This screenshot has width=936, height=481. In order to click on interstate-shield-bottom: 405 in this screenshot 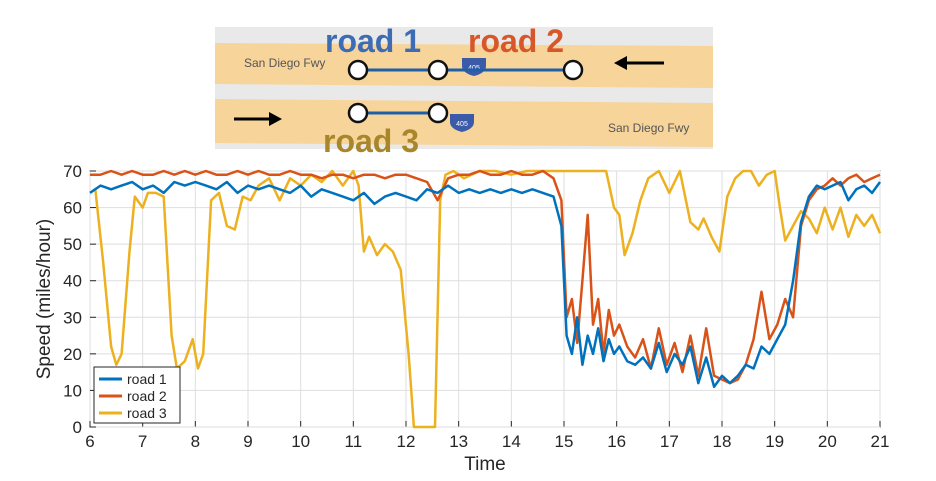, I will do `click(462, 123)`.